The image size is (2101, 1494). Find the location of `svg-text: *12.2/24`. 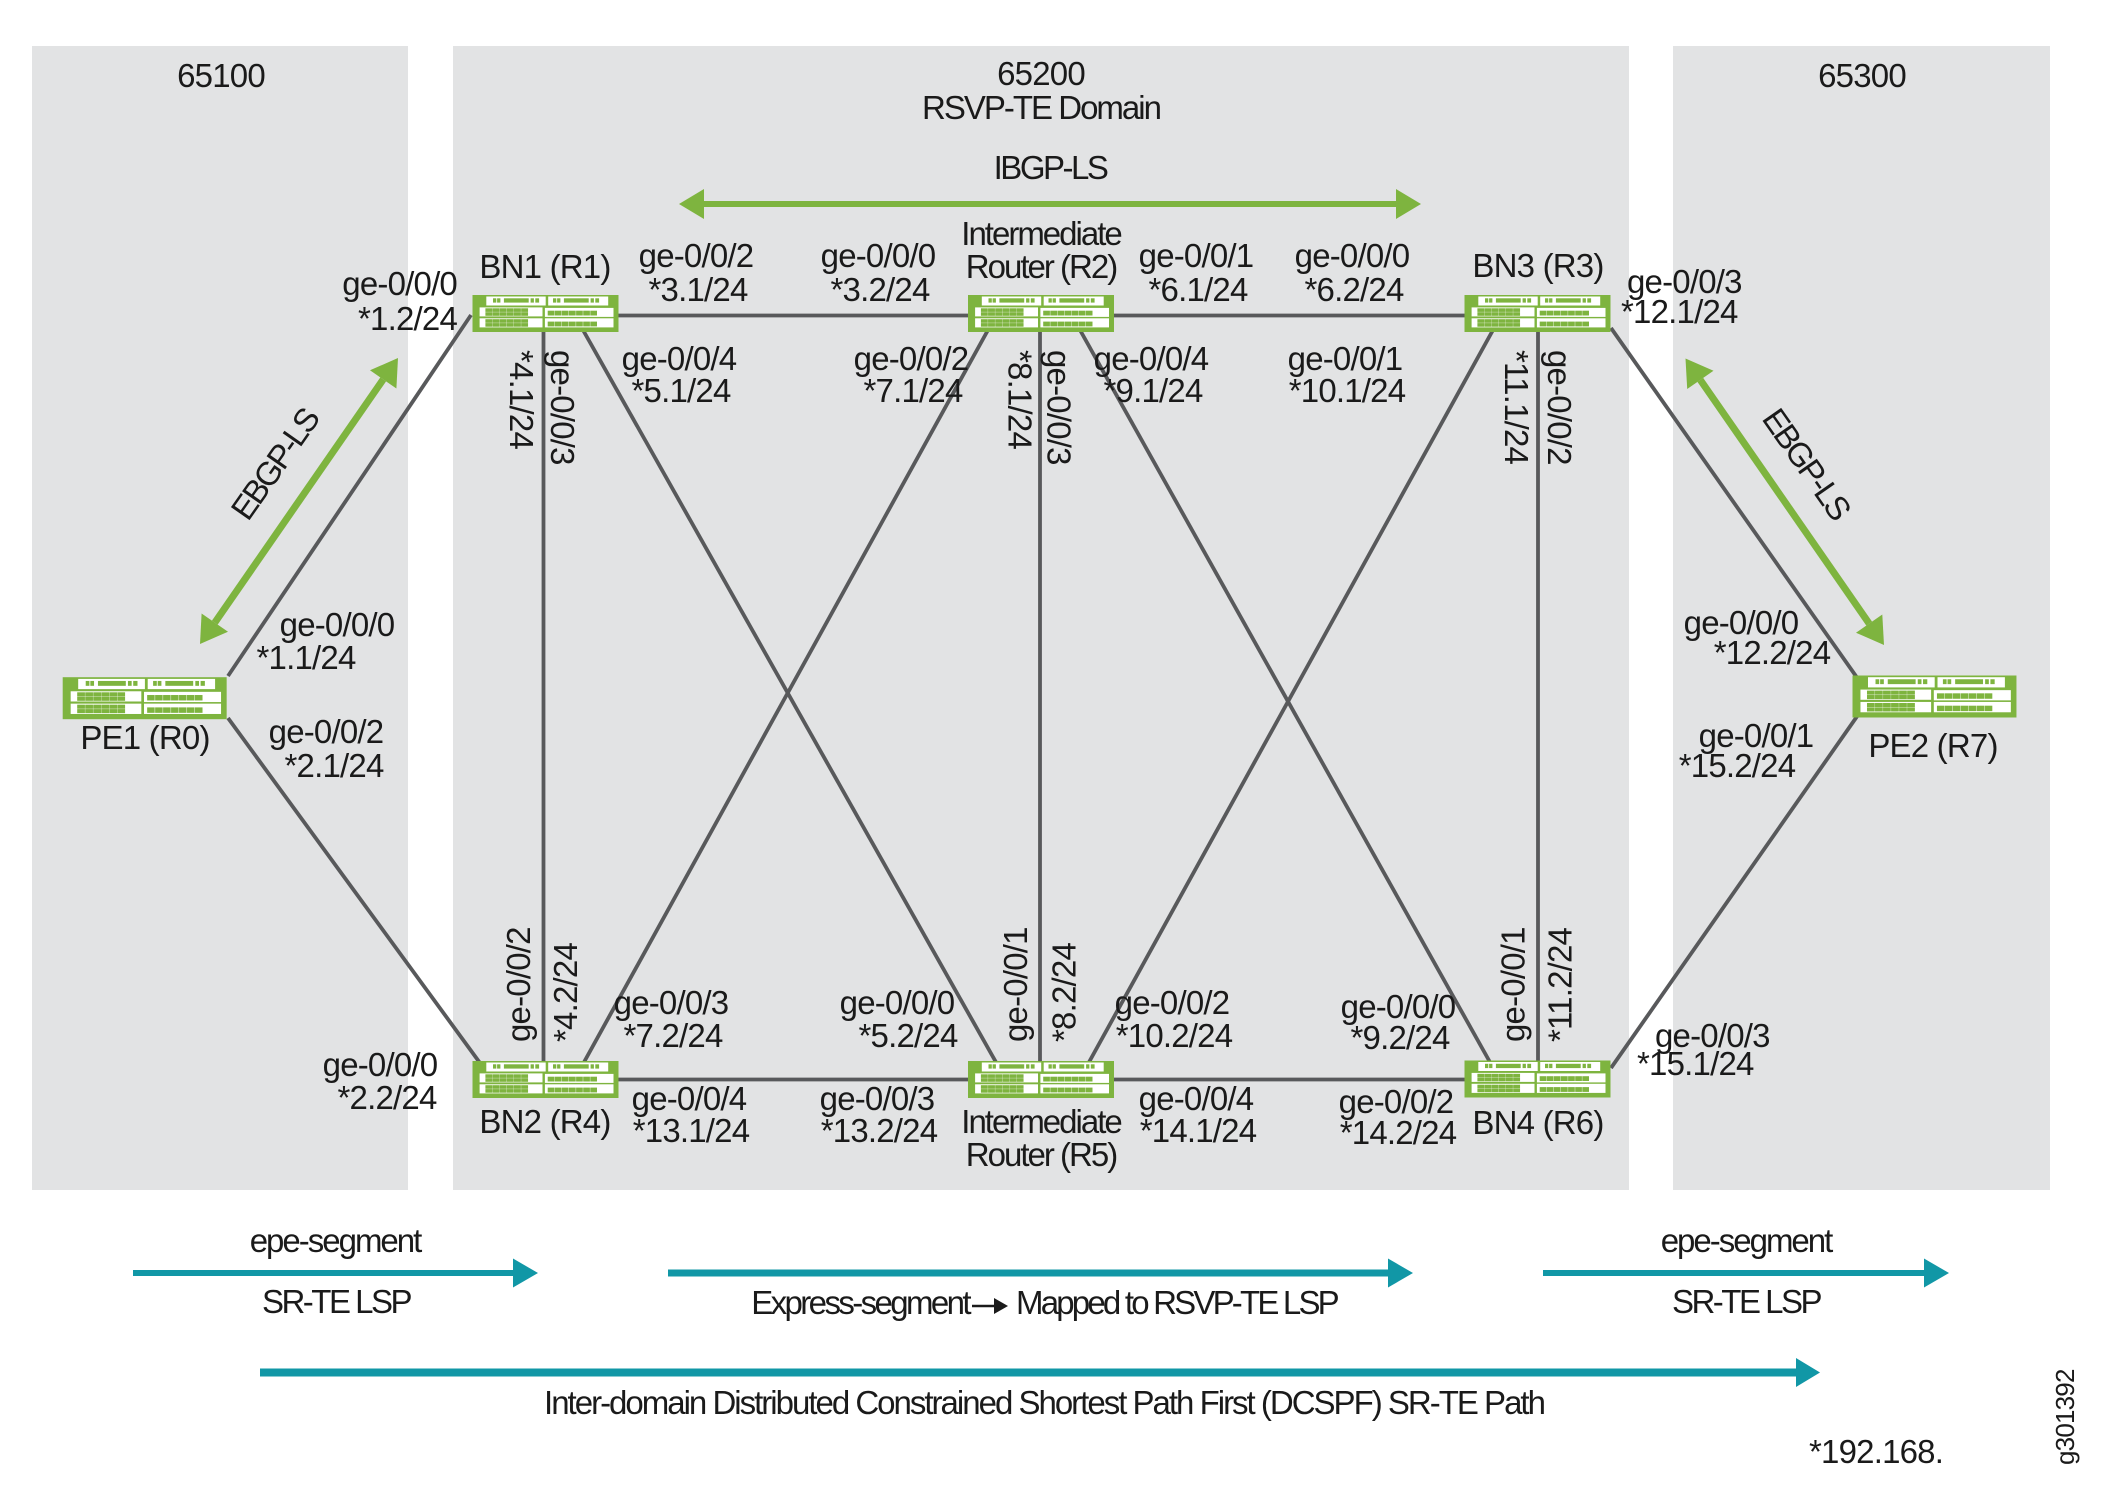

svg-text: *12.2/24 is located at coordinates (1772, 652).